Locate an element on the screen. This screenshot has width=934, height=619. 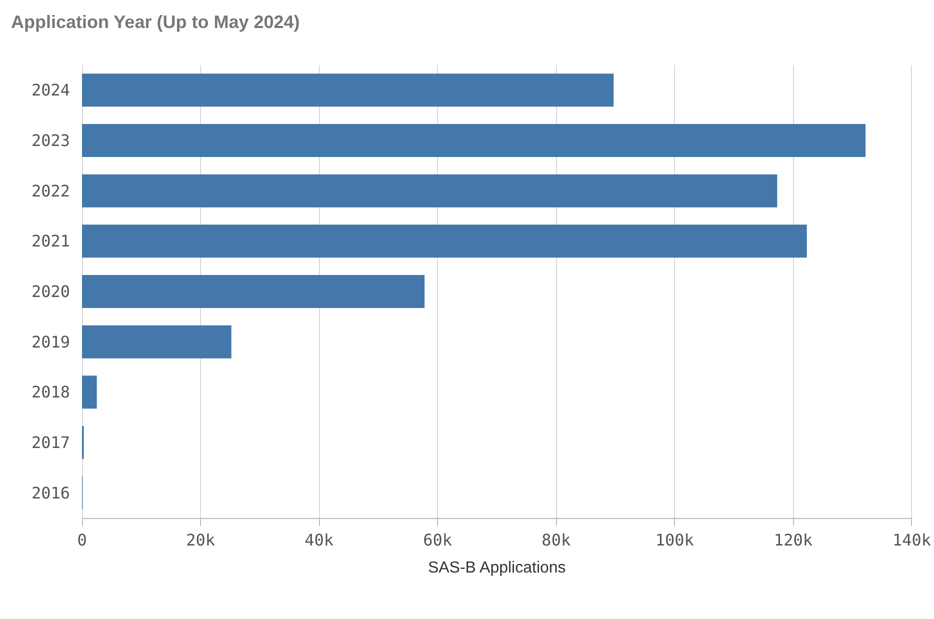
x-tick-label: 120k is located at coordinates (793, 540).